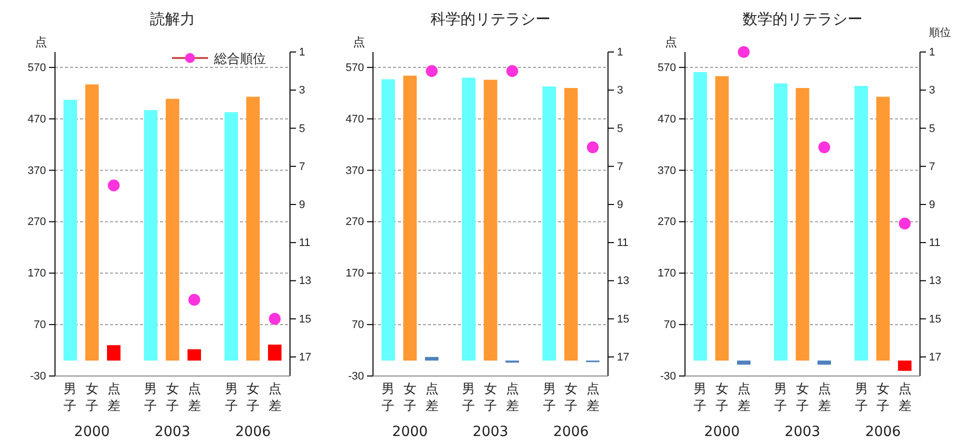 The width and height of the screenshot is (970, 445). Describe the element at coordinates (940, 32) in the screenshot. I see `y2-axis-title: 順位` at that location.